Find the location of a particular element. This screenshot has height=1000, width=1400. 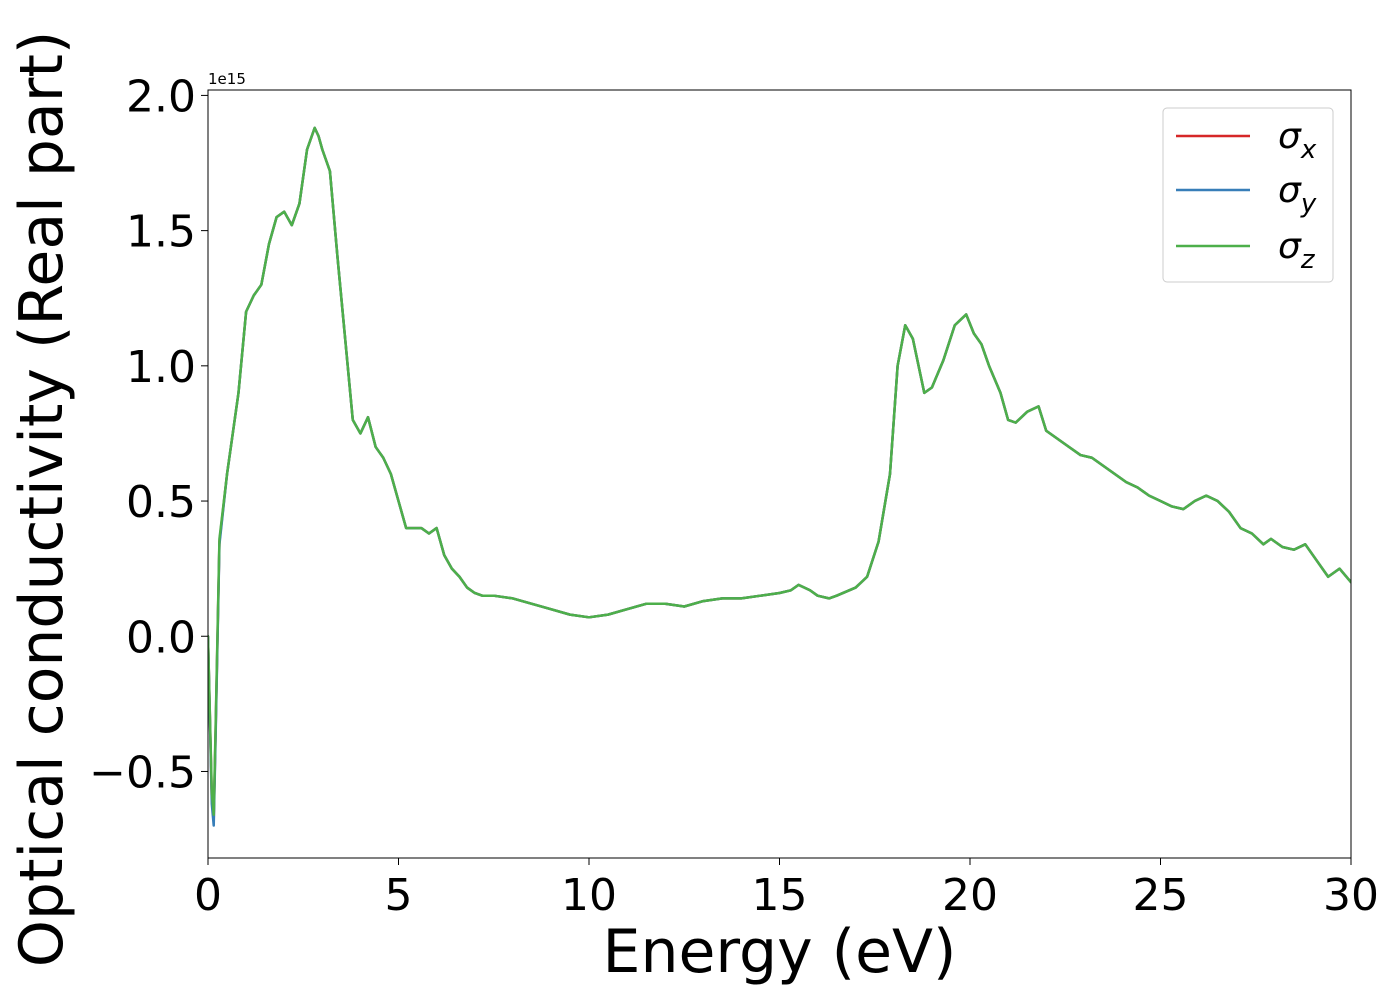

x-tick-label: 30 is located at coordinates (1351, 895).